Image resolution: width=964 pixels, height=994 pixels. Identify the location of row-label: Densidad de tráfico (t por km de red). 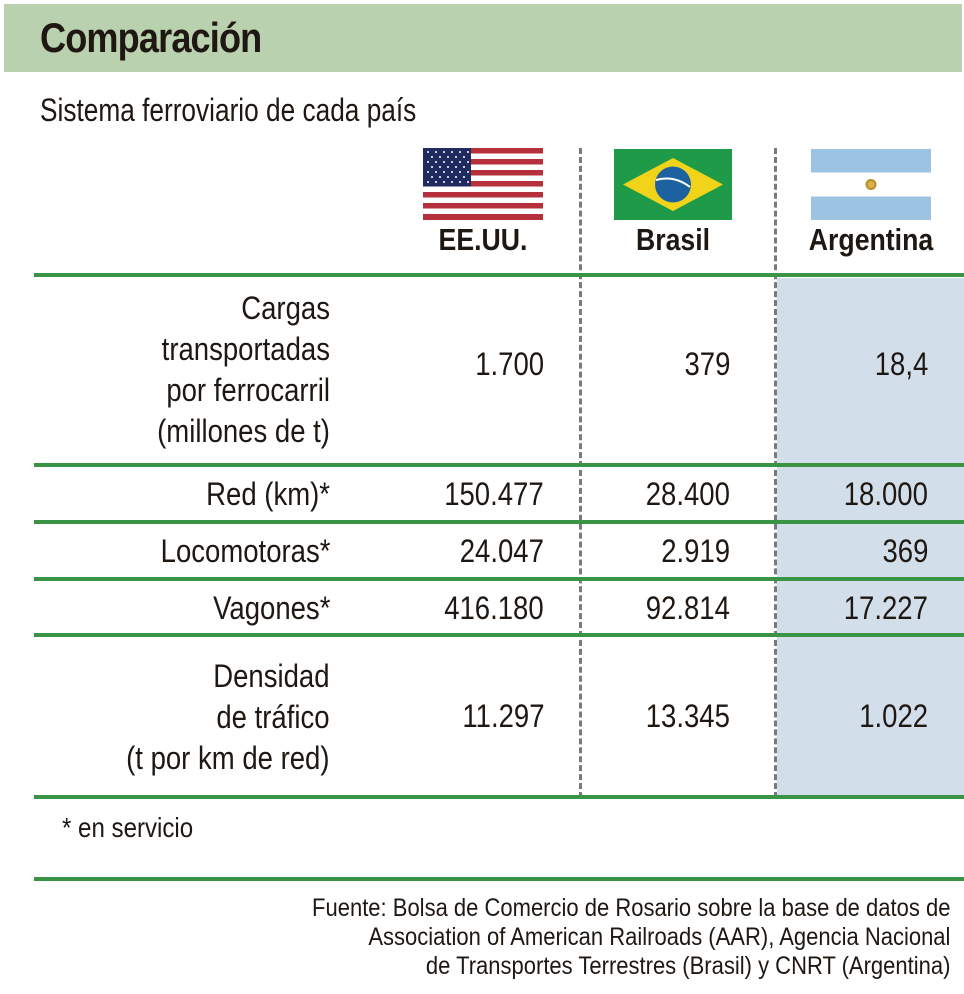
(228, 717).